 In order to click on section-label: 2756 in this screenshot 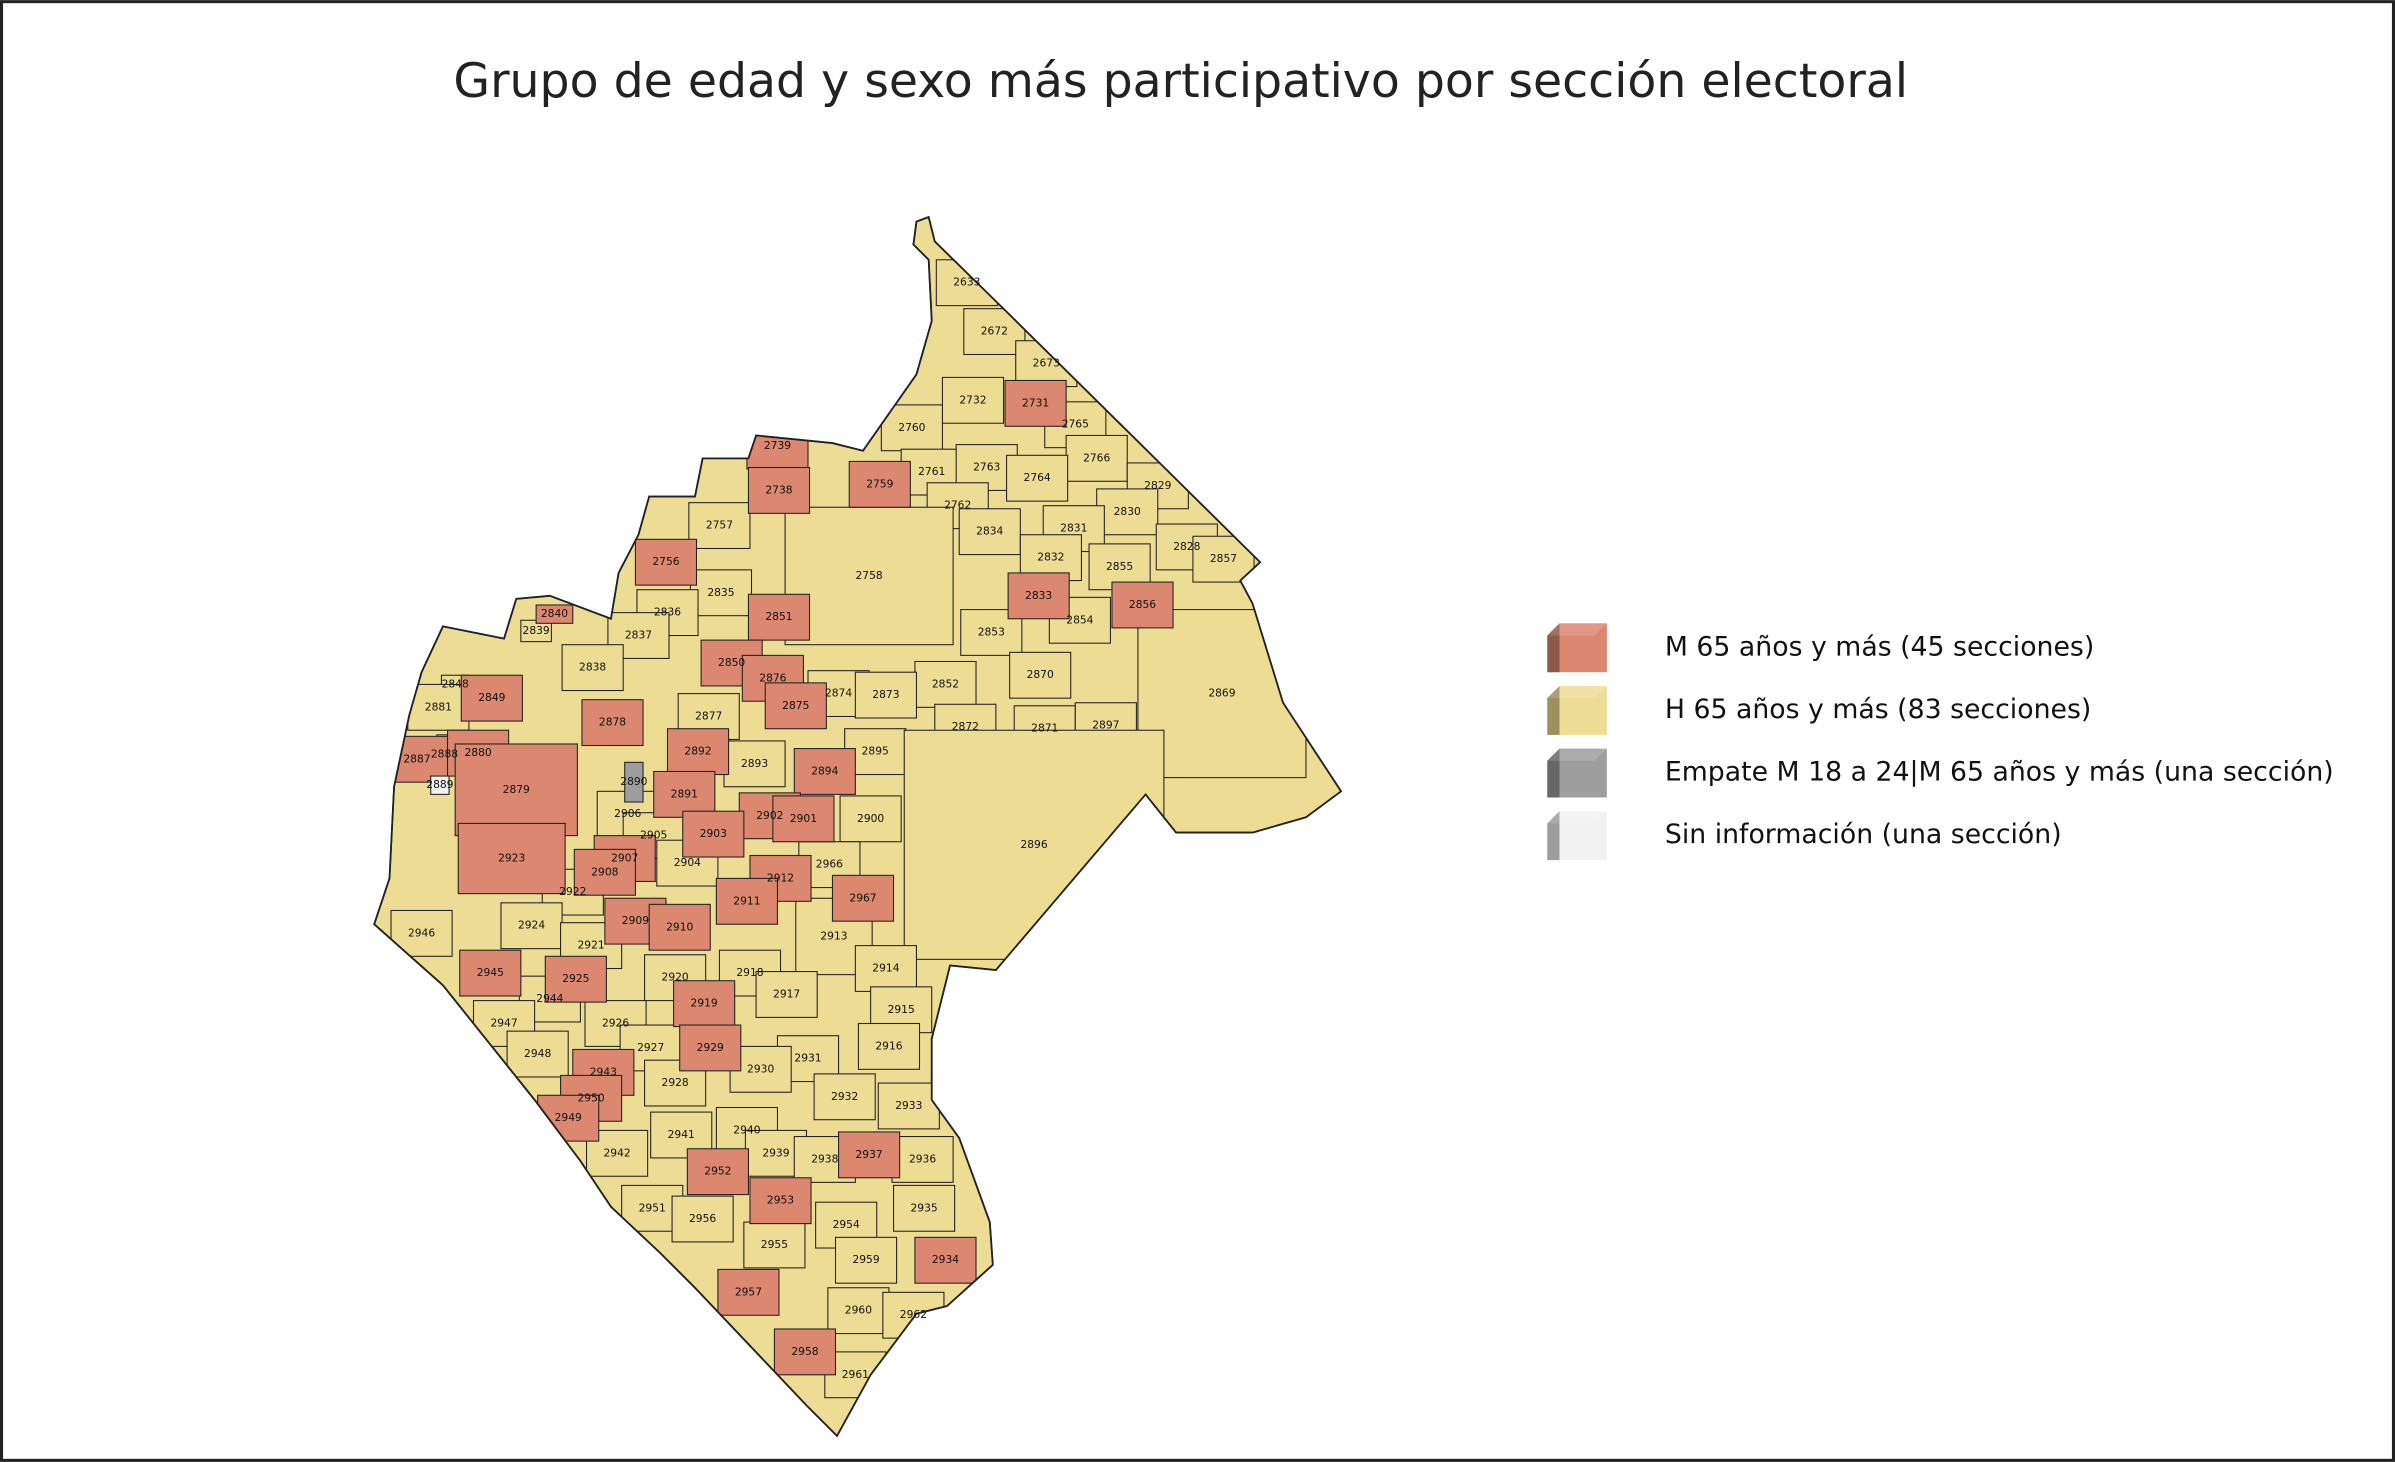, I will do `click(665, 561)`.